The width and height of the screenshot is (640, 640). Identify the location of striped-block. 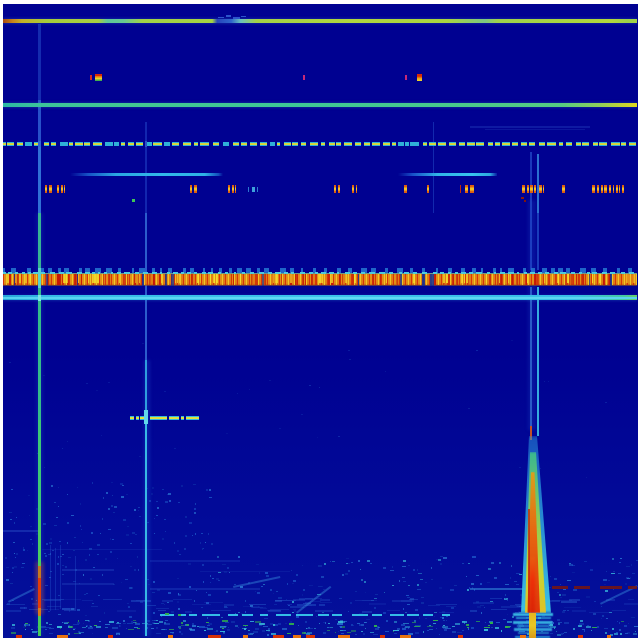
(98, 77).